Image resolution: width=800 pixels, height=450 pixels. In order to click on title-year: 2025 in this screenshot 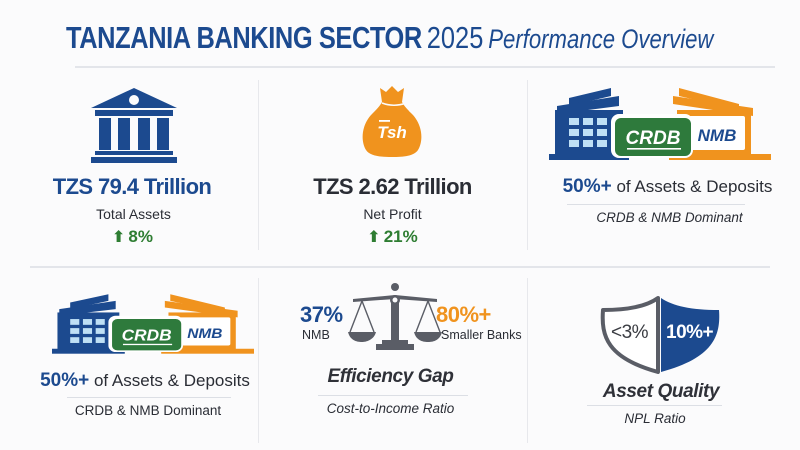, I will do `click(455, 37)`.